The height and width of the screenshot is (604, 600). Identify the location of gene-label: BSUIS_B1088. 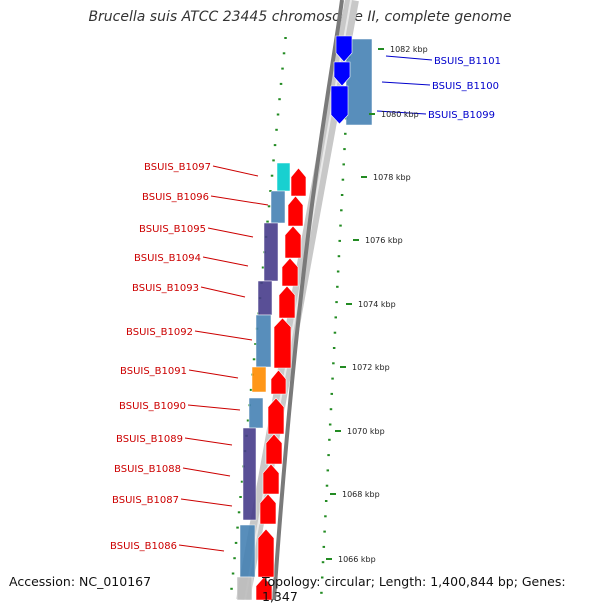
(147, 469).